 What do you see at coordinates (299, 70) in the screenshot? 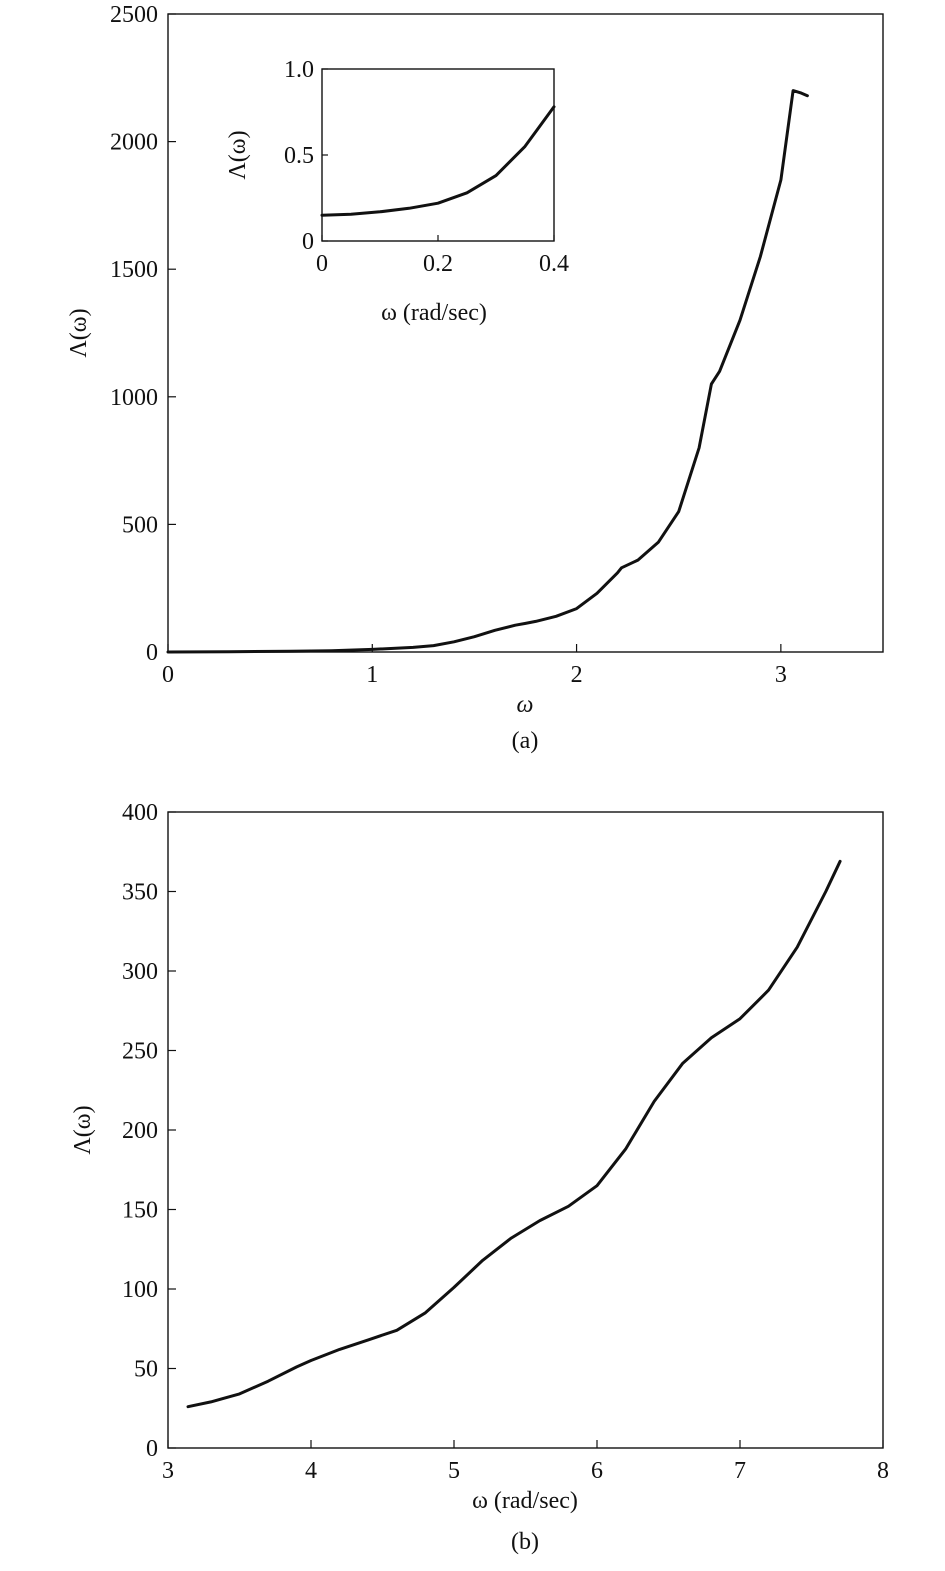
I see `y-tick-label-a-inset-2: 1.0` at bounding box center [299, 70].